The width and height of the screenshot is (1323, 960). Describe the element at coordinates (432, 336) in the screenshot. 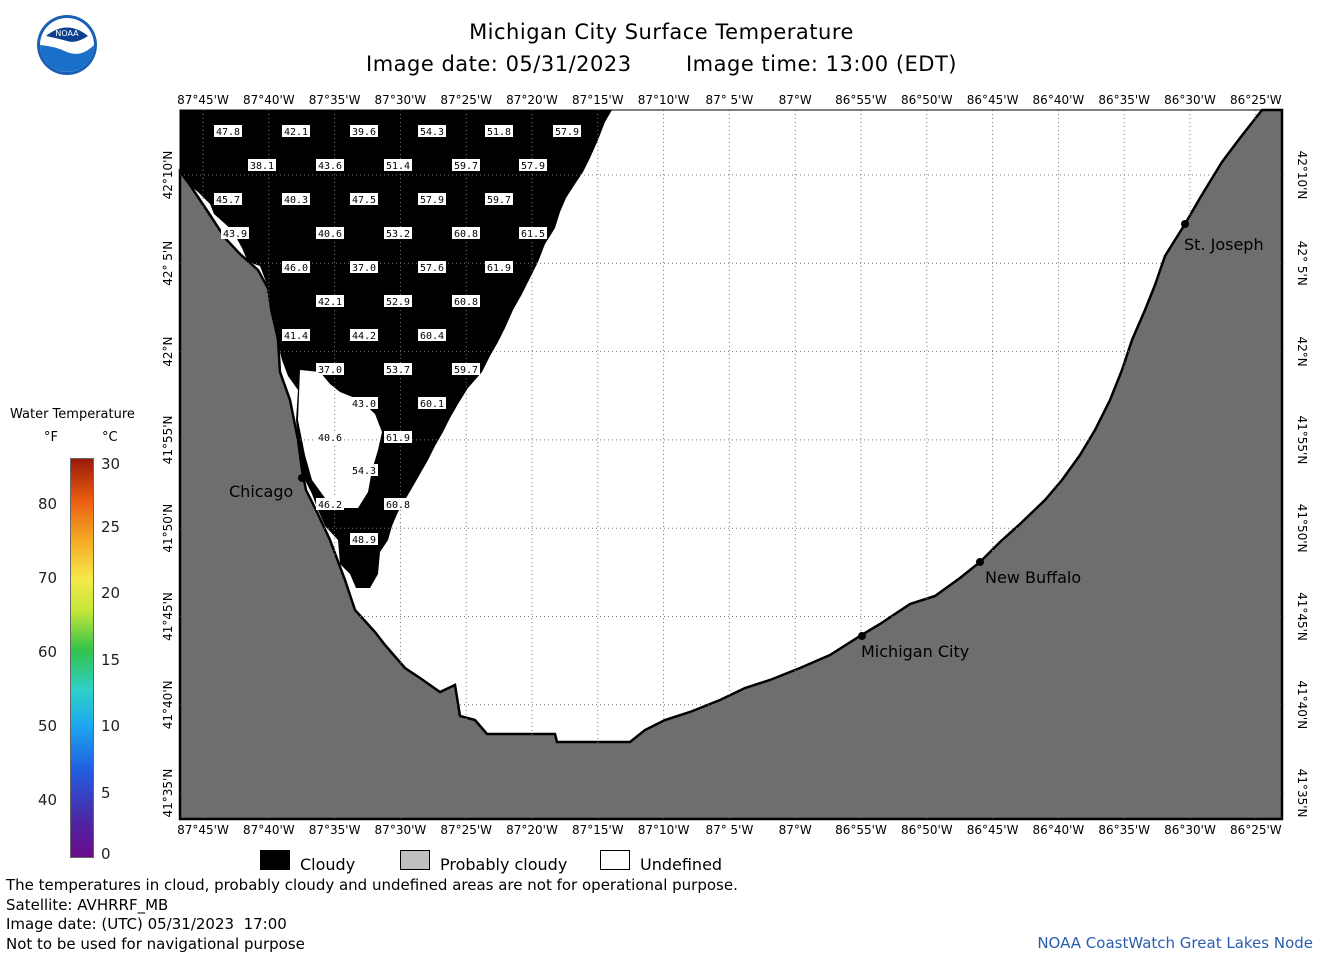

I see `temperature-value: 60.4` at that location.